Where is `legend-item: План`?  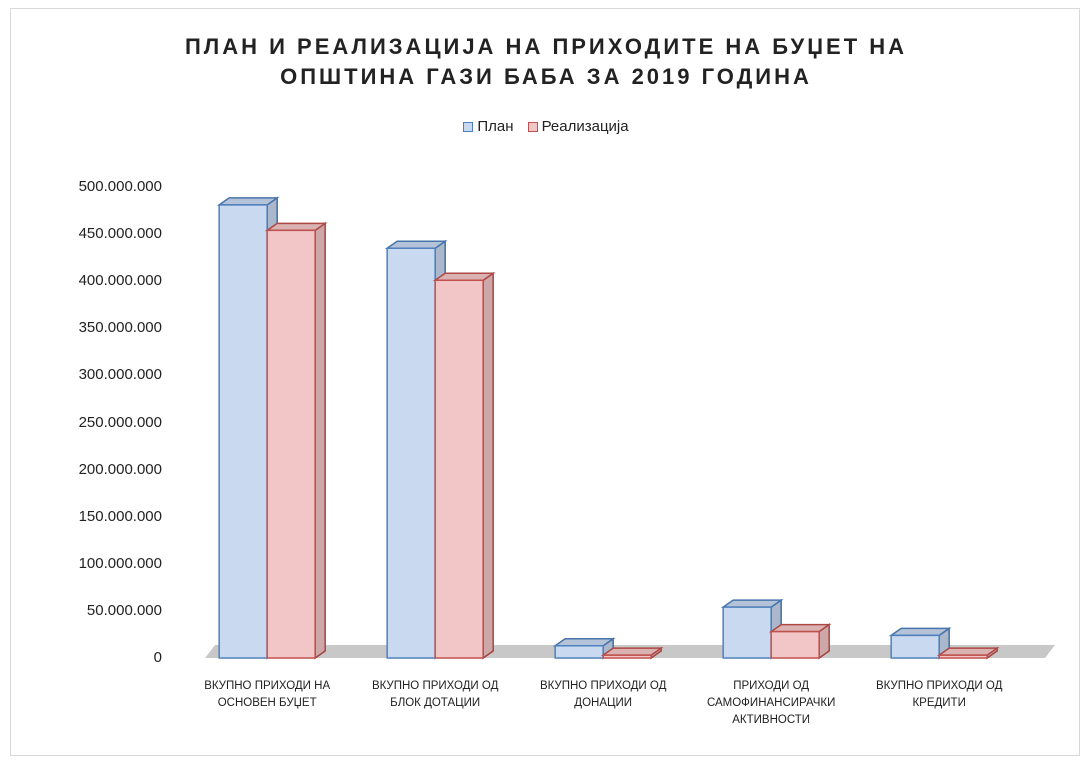 legend-item: План is located at coordinates (488, 126).